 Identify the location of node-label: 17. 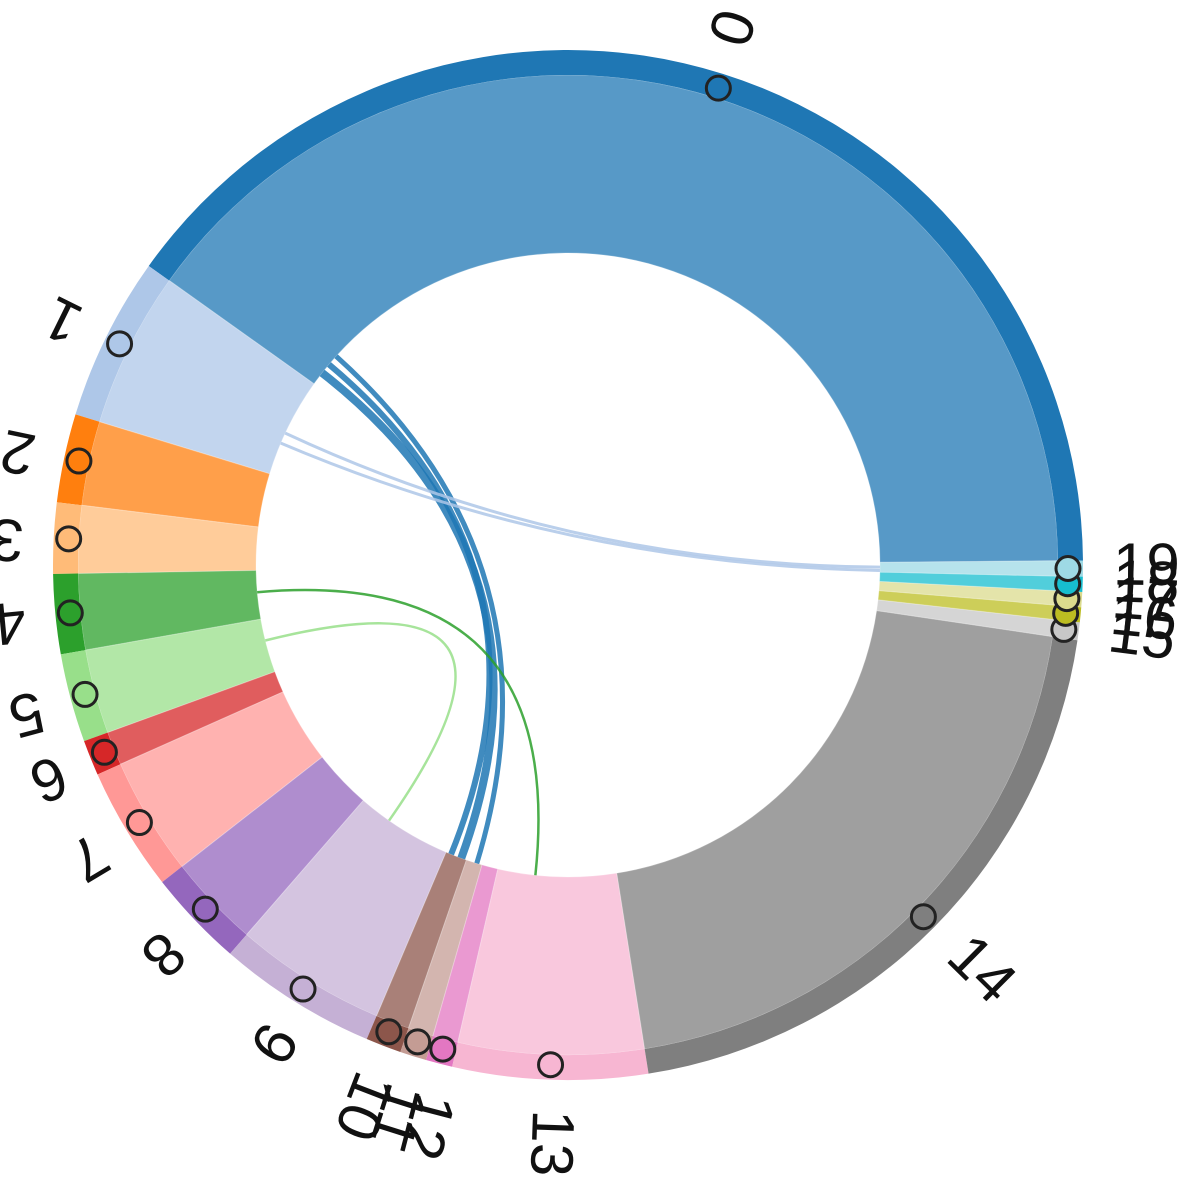
(1145, 599).